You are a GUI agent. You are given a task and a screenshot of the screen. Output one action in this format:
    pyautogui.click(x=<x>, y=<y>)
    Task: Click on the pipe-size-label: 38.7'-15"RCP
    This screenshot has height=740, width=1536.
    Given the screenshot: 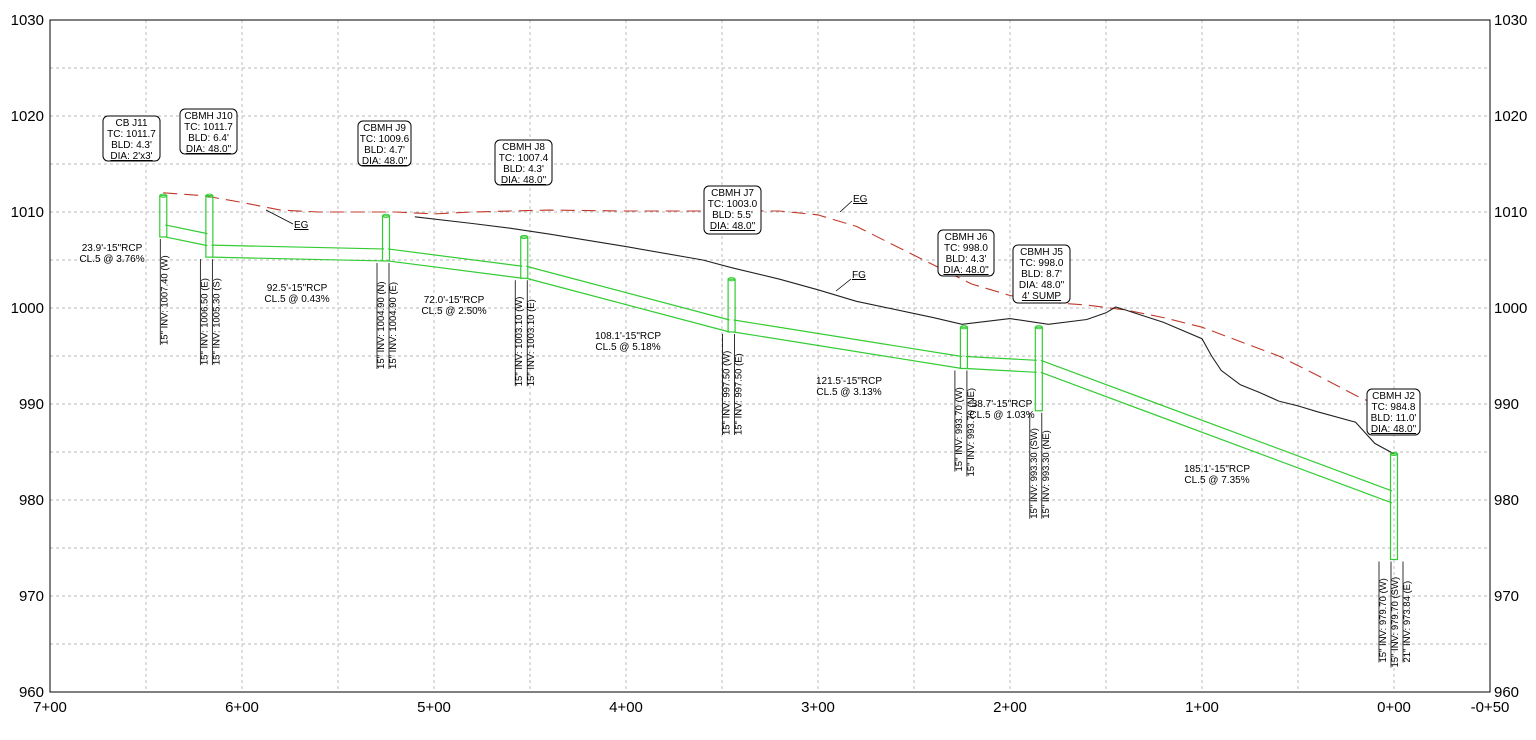 What is the action you would take?
    pyautogui.click(x=1002, y=404)
    